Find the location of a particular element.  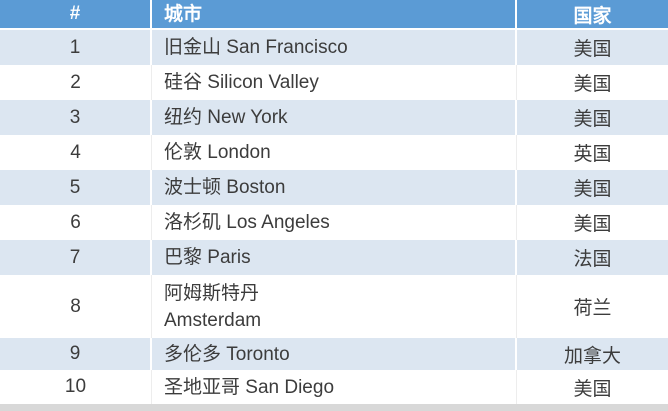

country-cell: 法国 is located at coordinates (592, 259).